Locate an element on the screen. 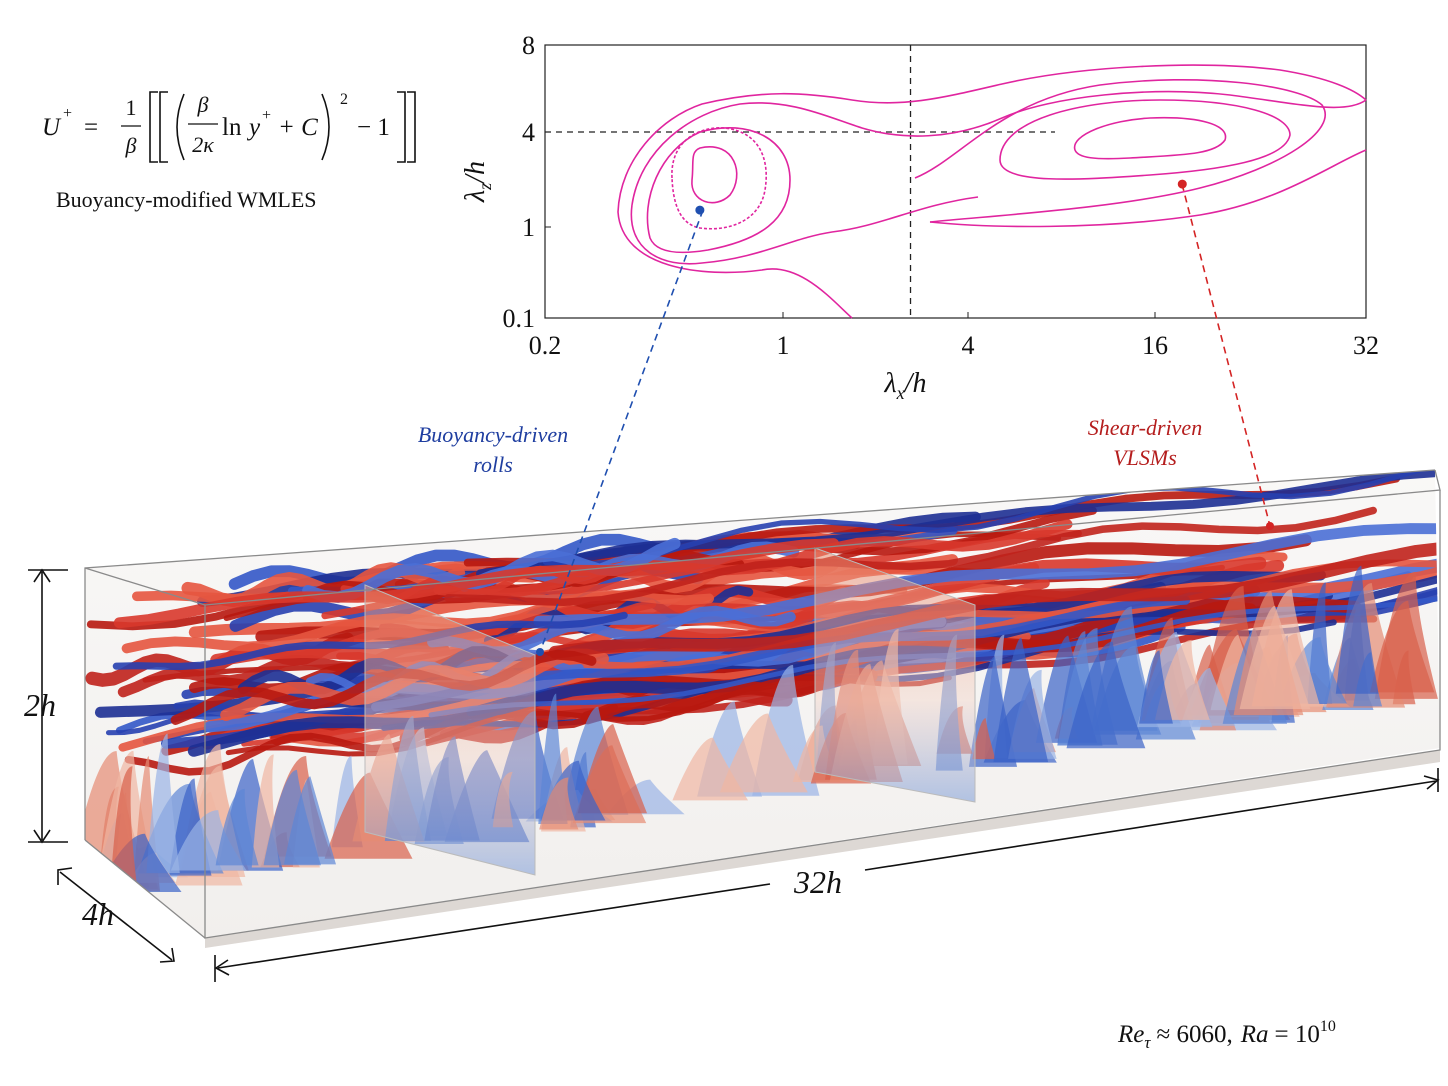 The height and width of the screenshot is (1086, 1448). x-axis-label-rest: /h is located at coordinates (915, 383).